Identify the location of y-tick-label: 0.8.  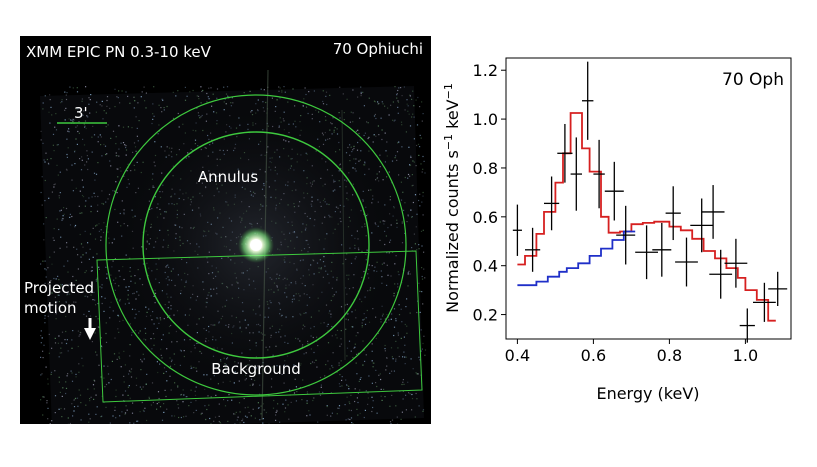
(485, 168).